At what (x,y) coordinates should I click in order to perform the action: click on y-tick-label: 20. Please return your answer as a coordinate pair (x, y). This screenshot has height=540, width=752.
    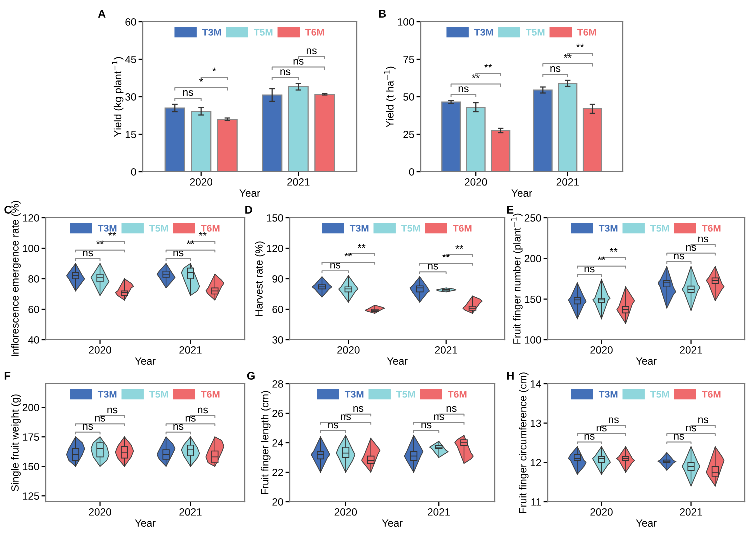
    Looking at the image, I should click on (278, 502).